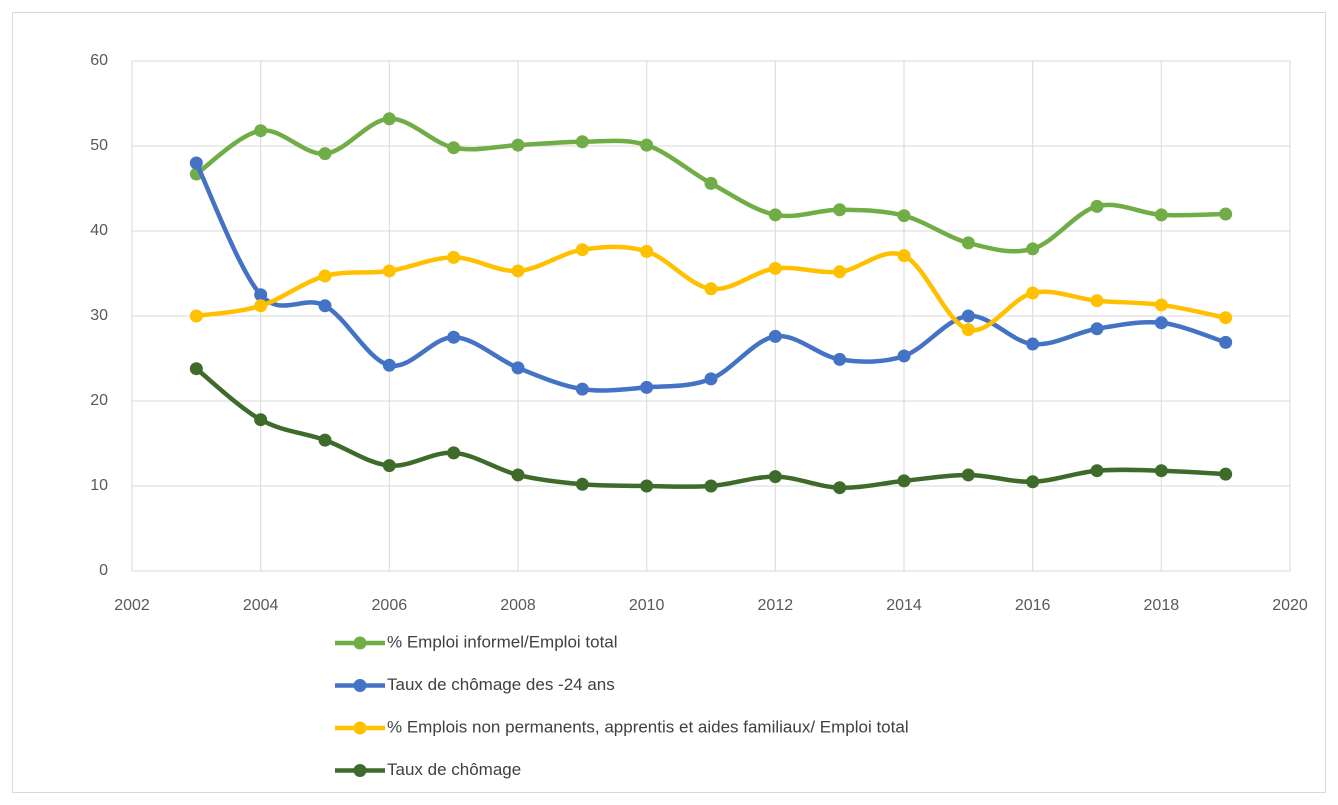 The height and width of the screenshot is (805, 1338). What do you see at coordinates (132, 605) in the screenshot?
I see `x-tick-label: 2002` at bounding box center [132, 605].